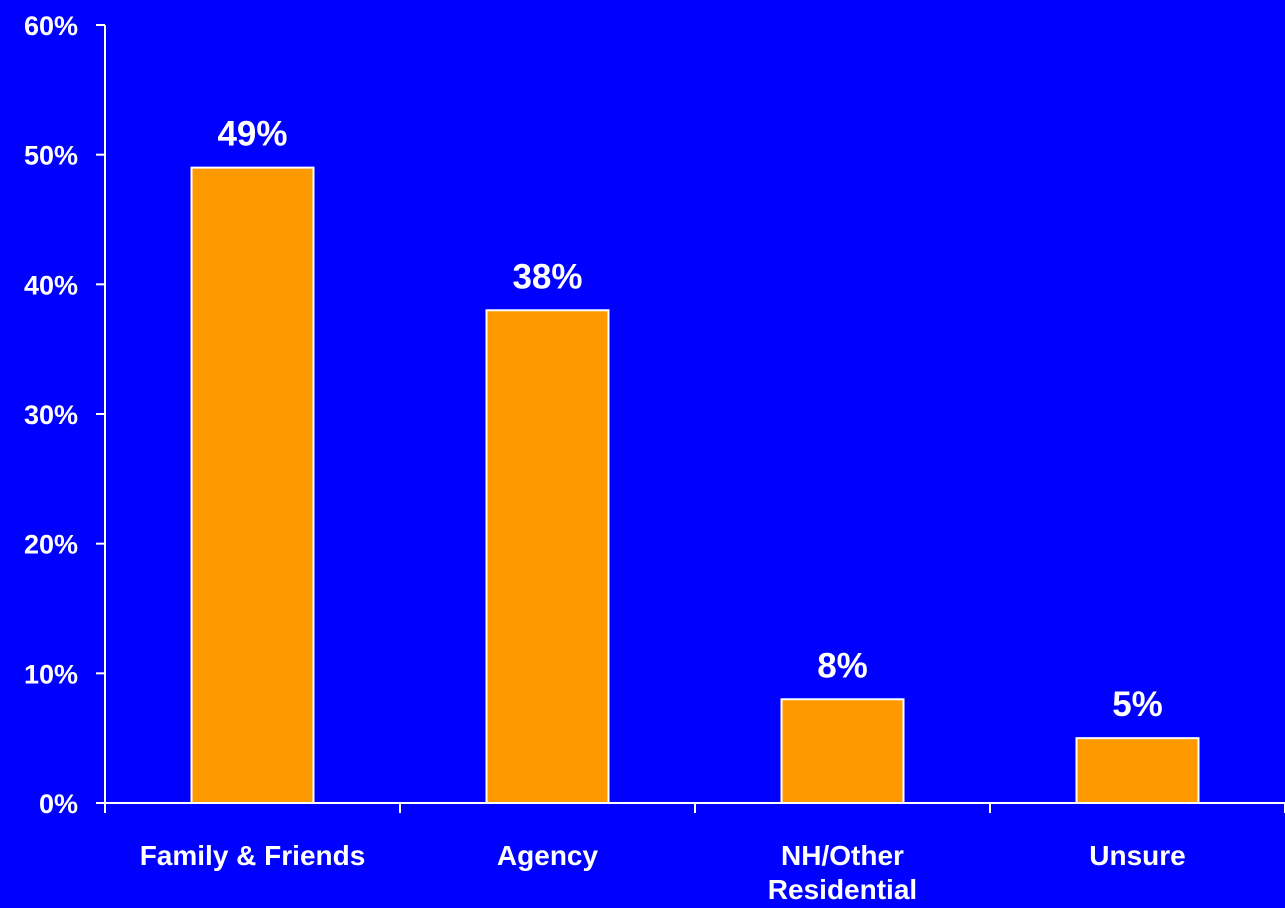  I want to click on category-label-line: Agency, so click(548, 855).